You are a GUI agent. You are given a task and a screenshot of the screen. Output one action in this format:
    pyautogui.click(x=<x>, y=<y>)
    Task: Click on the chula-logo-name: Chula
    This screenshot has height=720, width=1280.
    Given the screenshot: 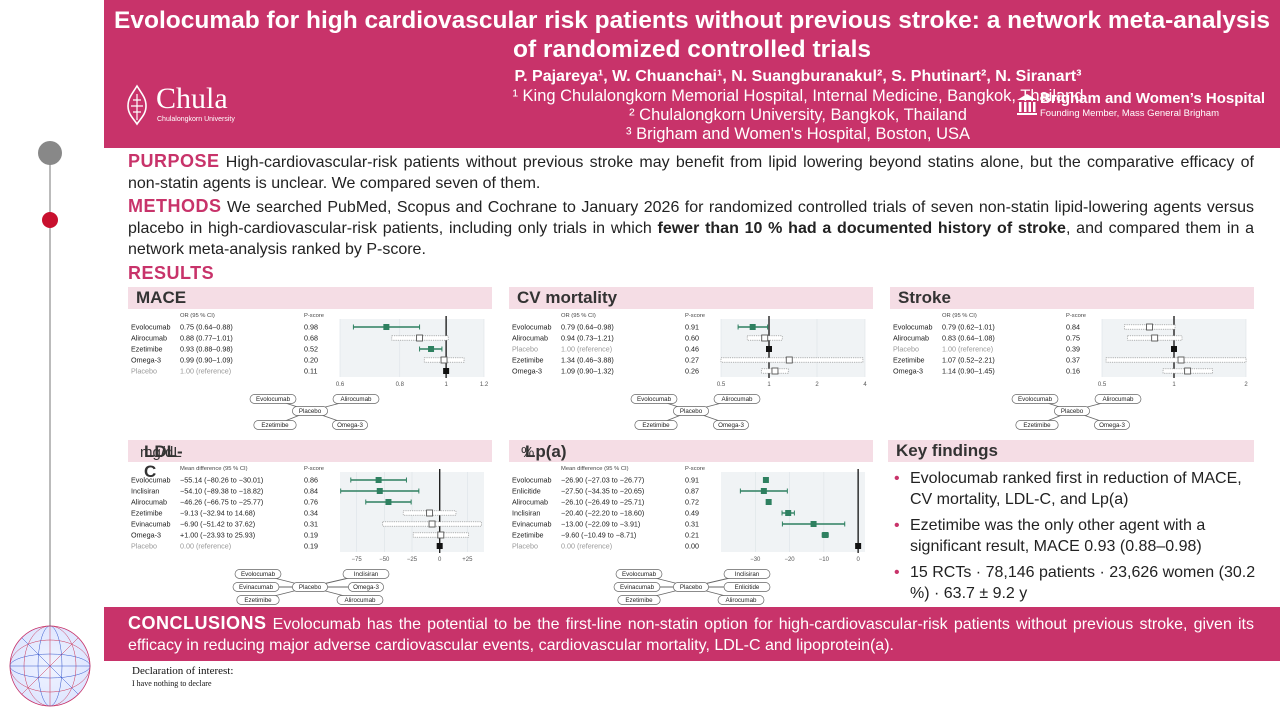 What is the action you would take?
    pyautogui.click(x=192, y=98)
    